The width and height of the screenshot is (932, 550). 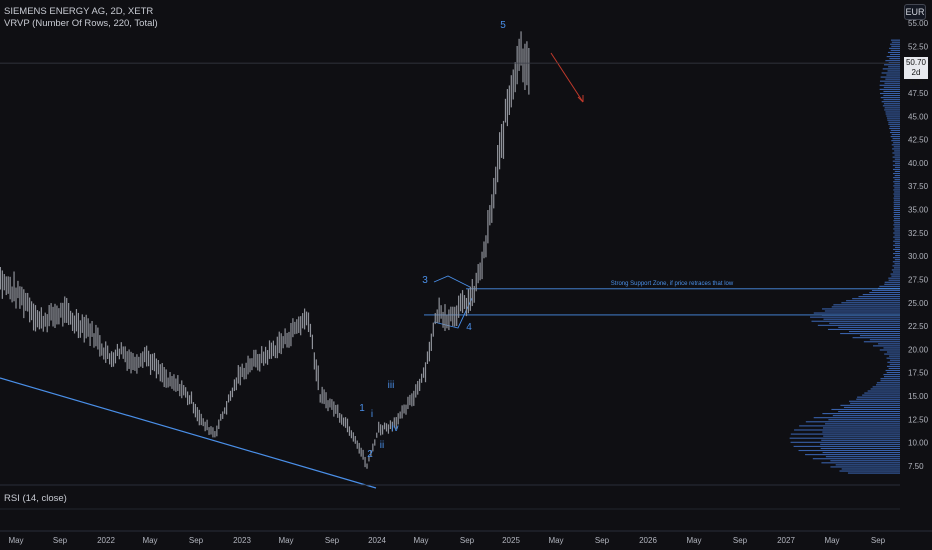 What do you see at coordinates (918, 279) in the screenshot?
I see `y-tick-label: 27.50` at bounding box center [918, 279].